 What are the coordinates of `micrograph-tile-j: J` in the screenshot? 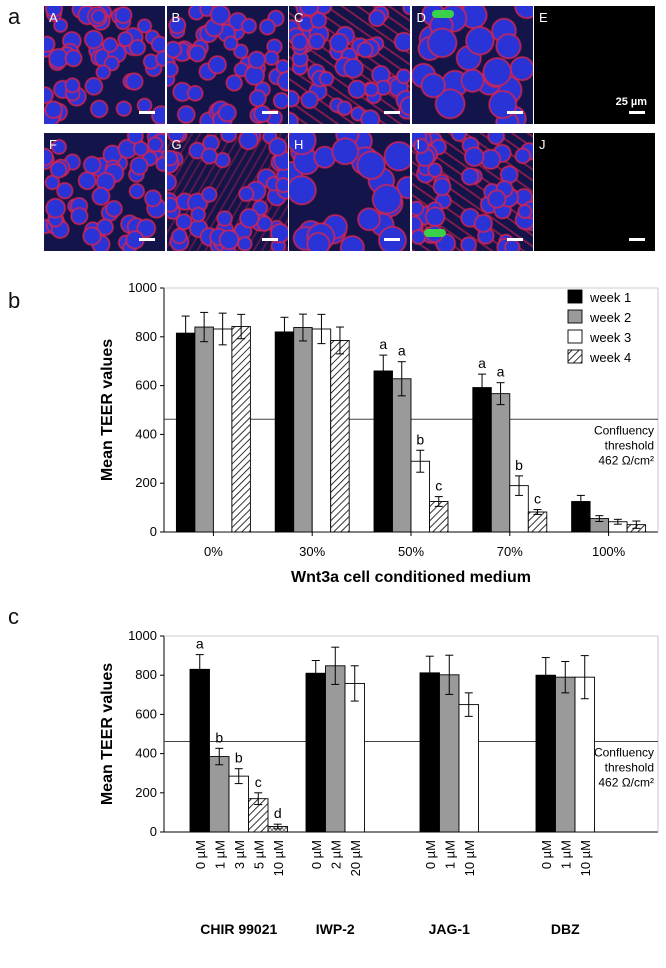 It's located at (594, 192).